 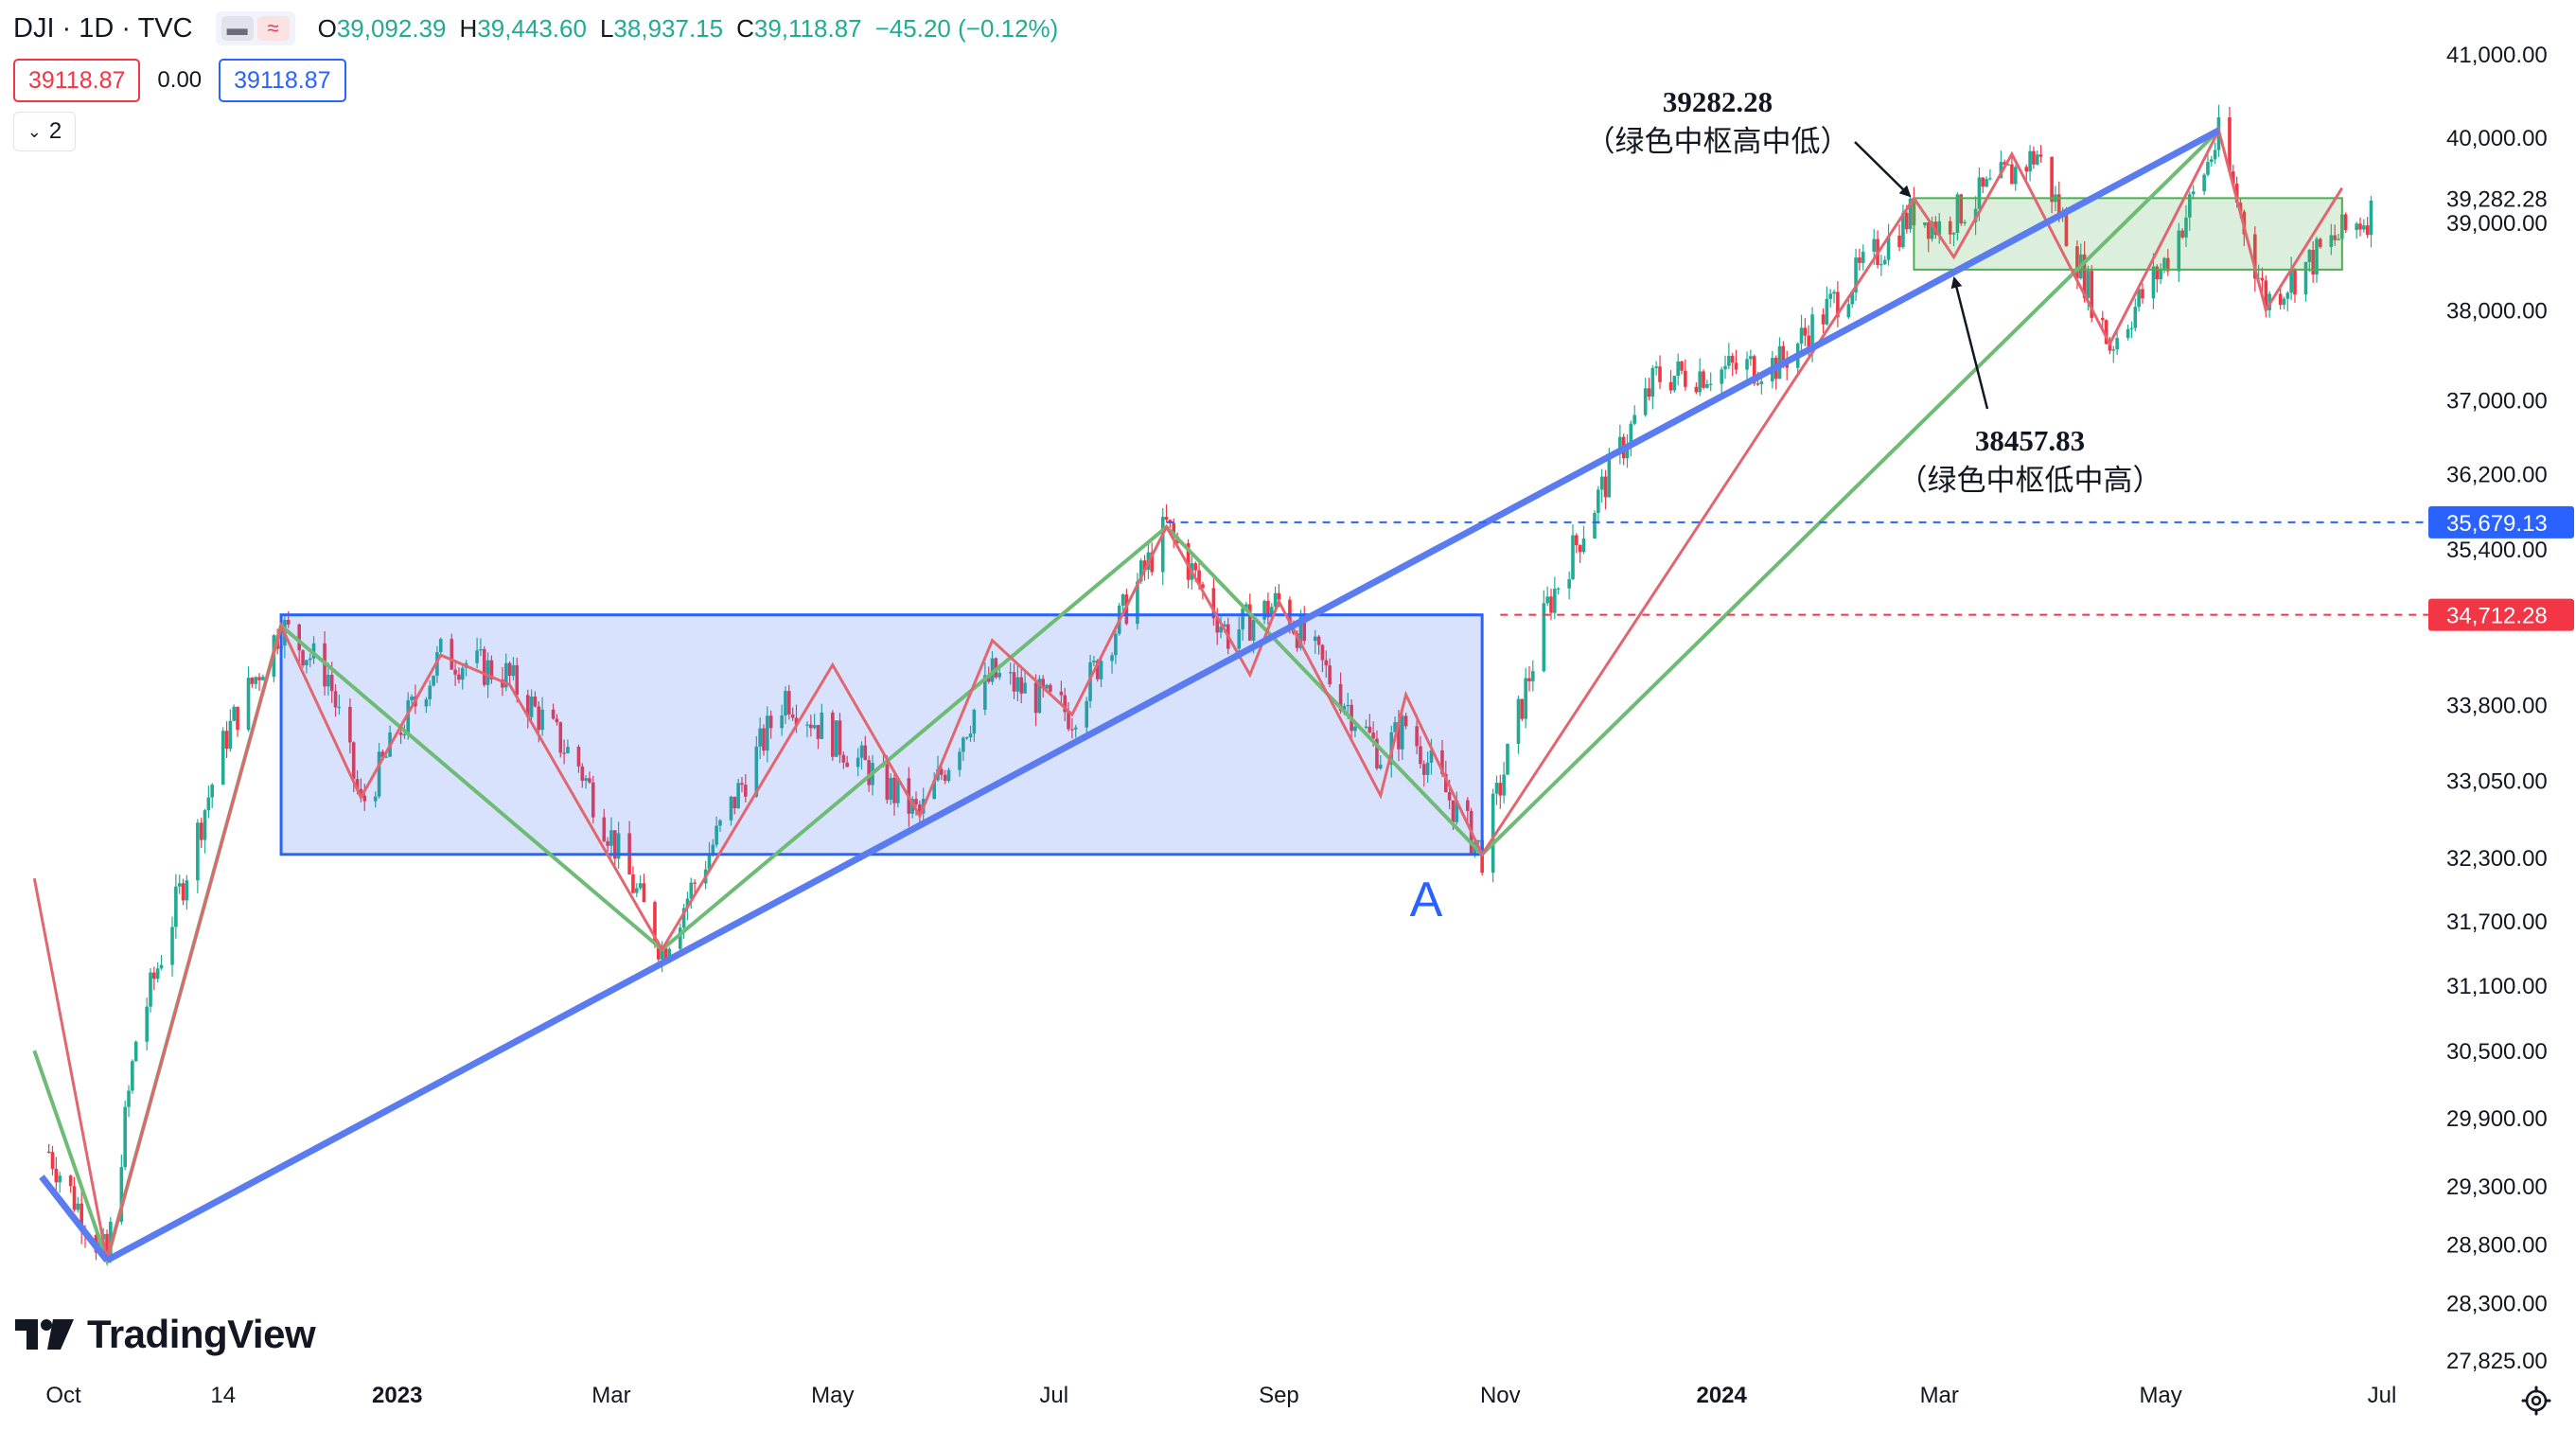 I want to click on minus-icon: ▬, so click(x=237, y=28).